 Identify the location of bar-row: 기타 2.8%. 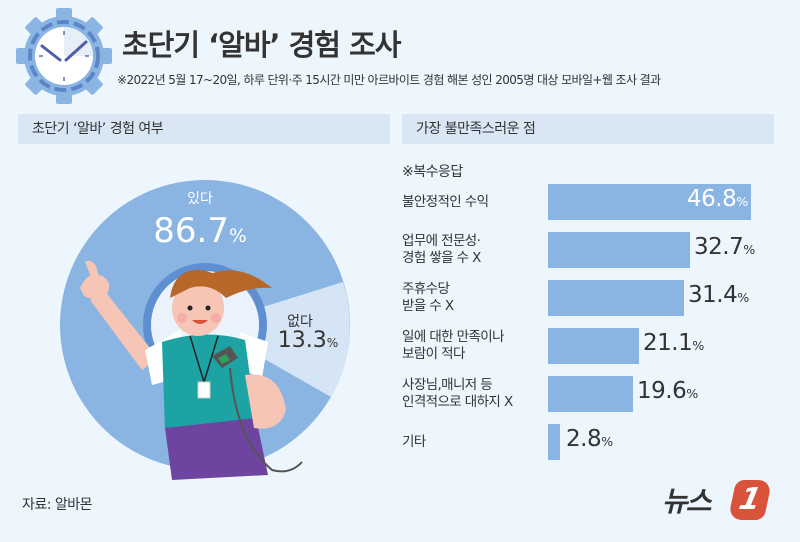
(592, 442).